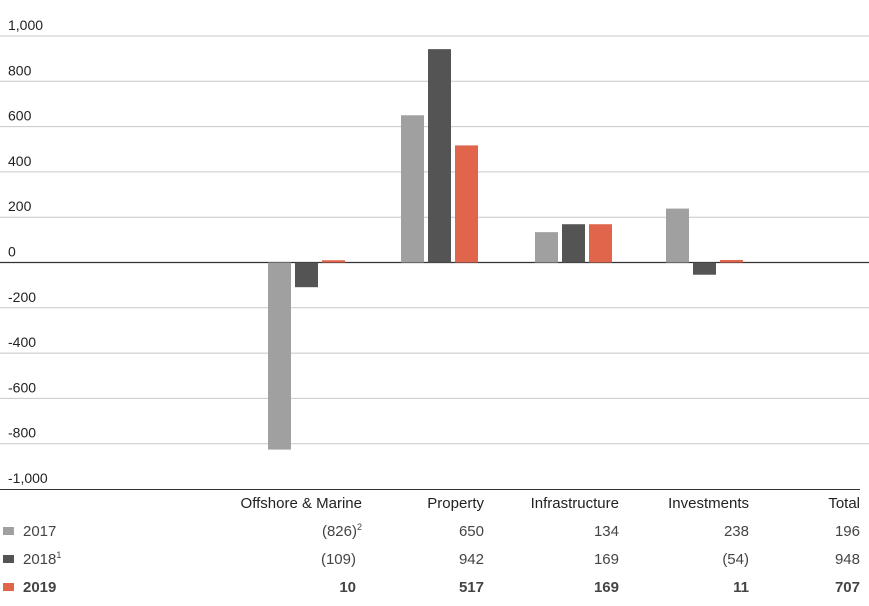  I want to click on series-label: 2017, so click(39, 531).